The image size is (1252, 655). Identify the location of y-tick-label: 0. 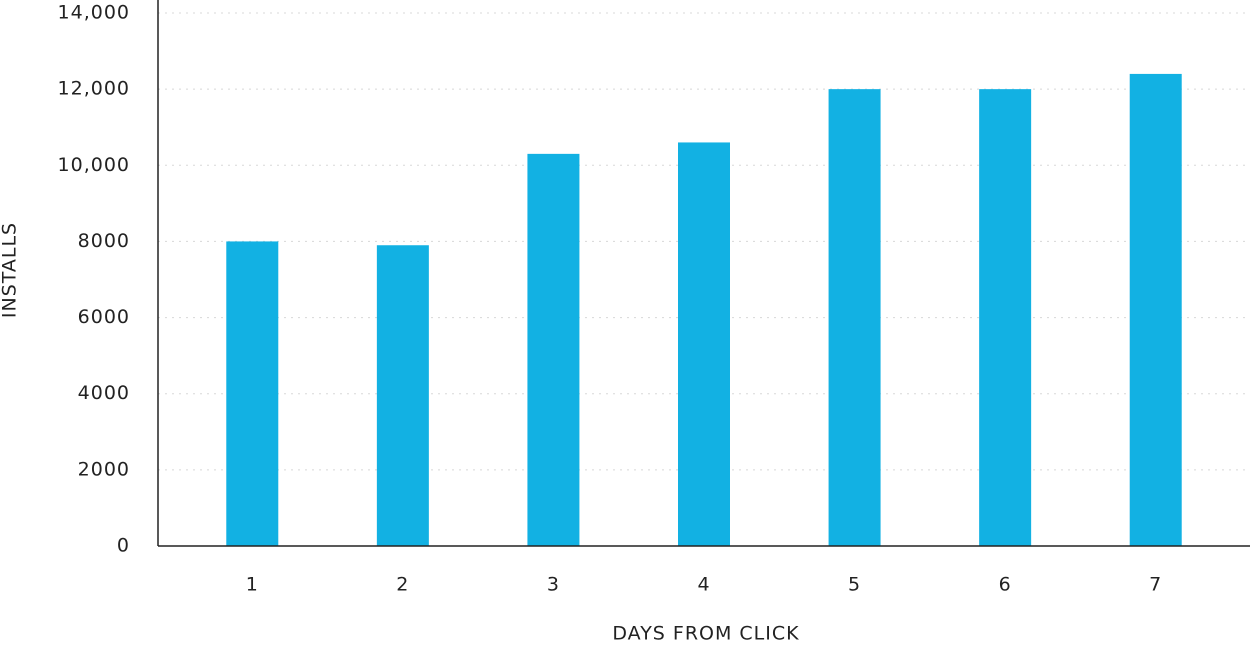
(123, 546).